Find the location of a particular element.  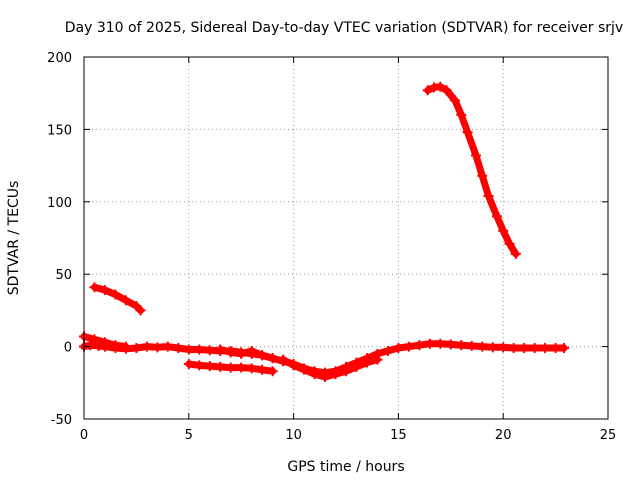

x-tick-label: 10 is located at coordinates (293, 435).